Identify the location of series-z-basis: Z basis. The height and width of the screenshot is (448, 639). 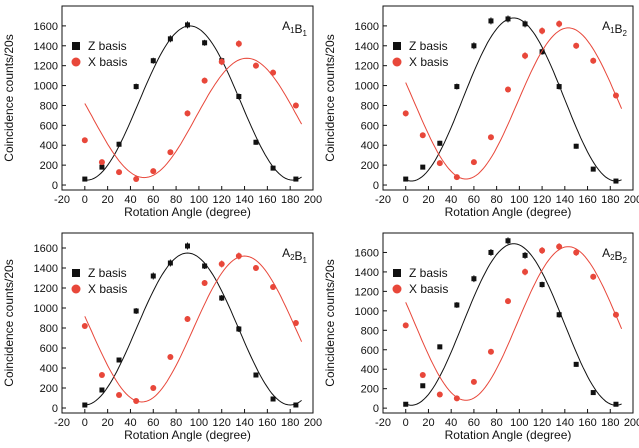
(507, 322).